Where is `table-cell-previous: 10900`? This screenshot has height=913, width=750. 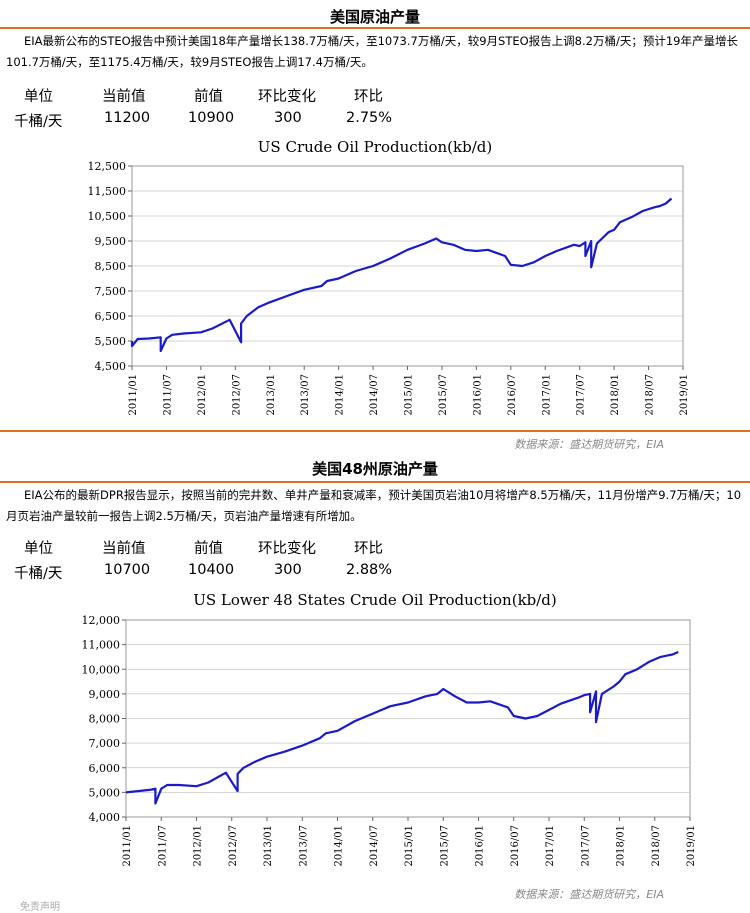 table-cell-previous: 10900 is located at coordinates (211, 118).